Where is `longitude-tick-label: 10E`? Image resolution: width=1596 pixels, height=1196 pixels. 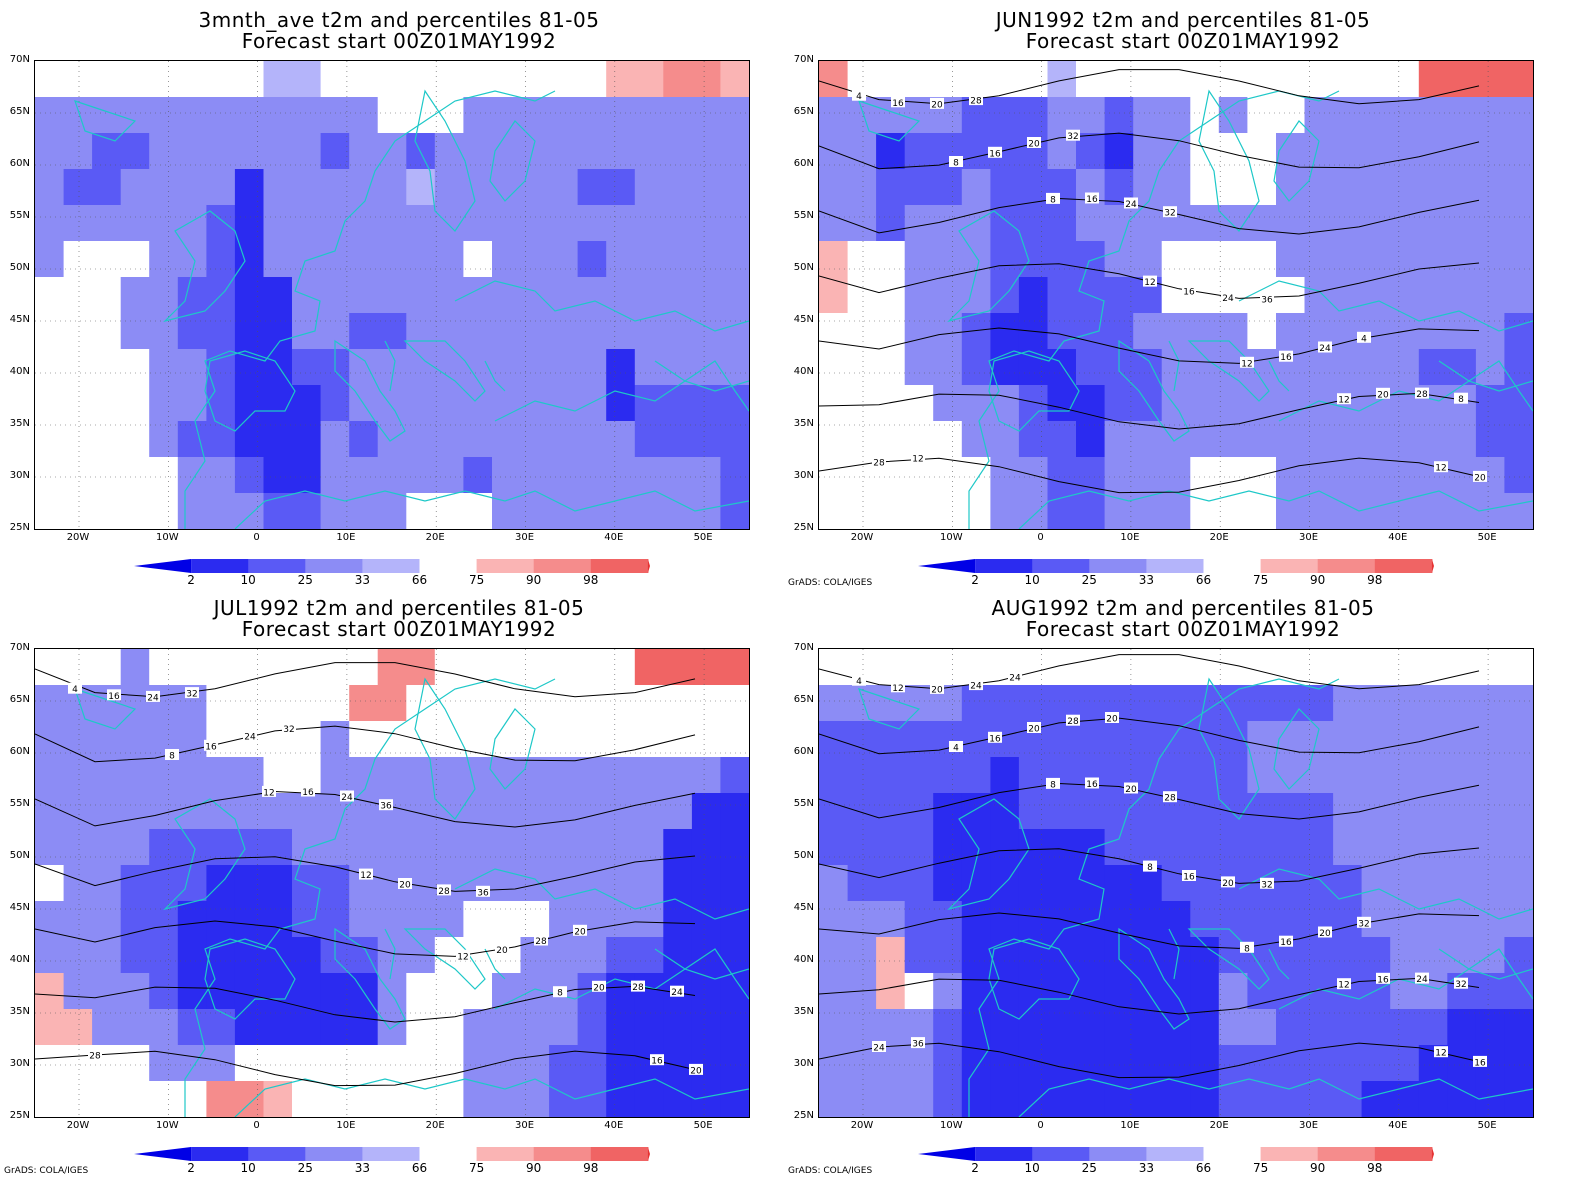
longitude-tick-label: 10E is located at coordinates (346, 537).